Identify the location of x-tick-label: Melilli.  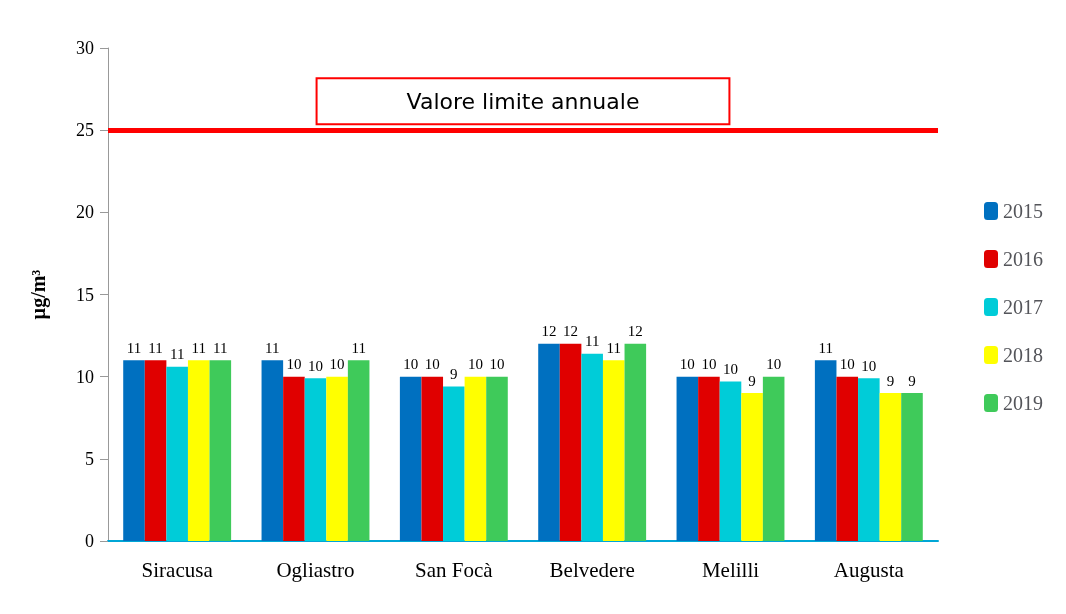
(730, 569).